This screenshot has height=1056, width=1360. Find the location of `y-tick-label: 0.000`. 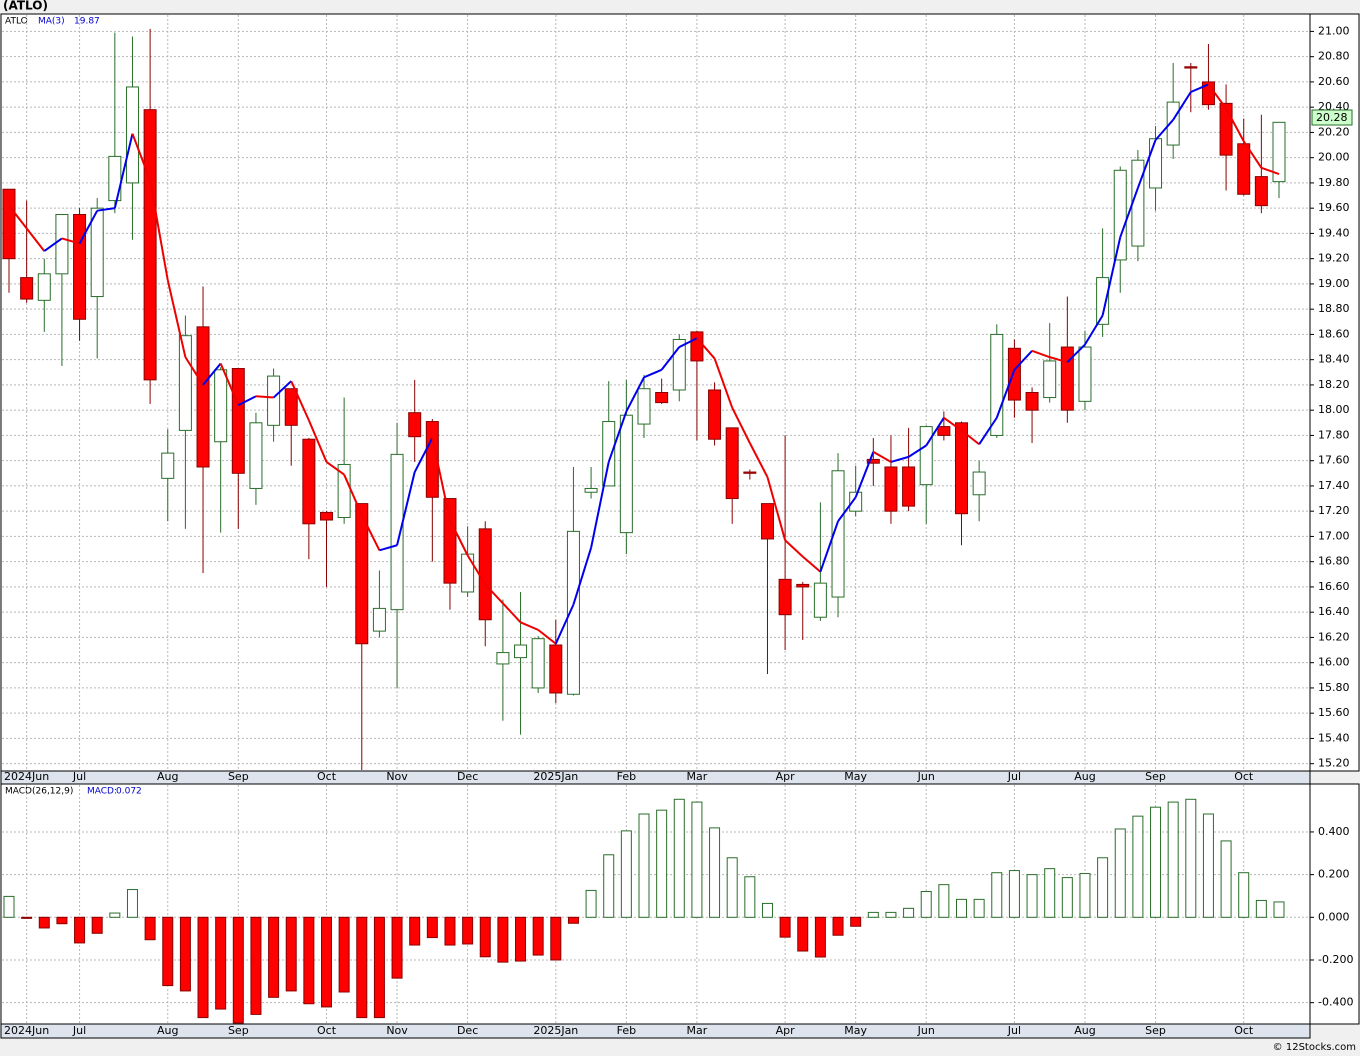

y-tick-label: 0.000 is located at coordinates (1334, 916).